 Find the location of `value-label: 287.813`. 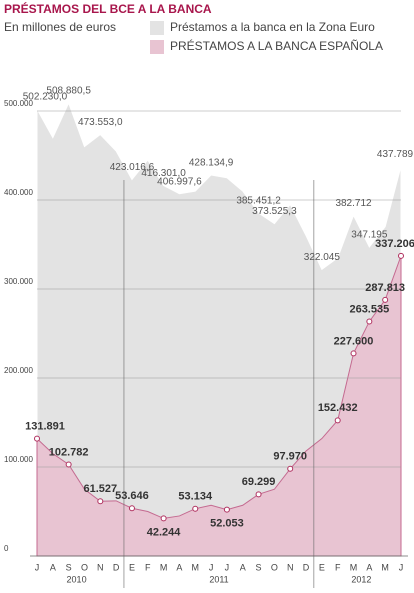

value-label: 287.813 is located at coordinates (385, 288).